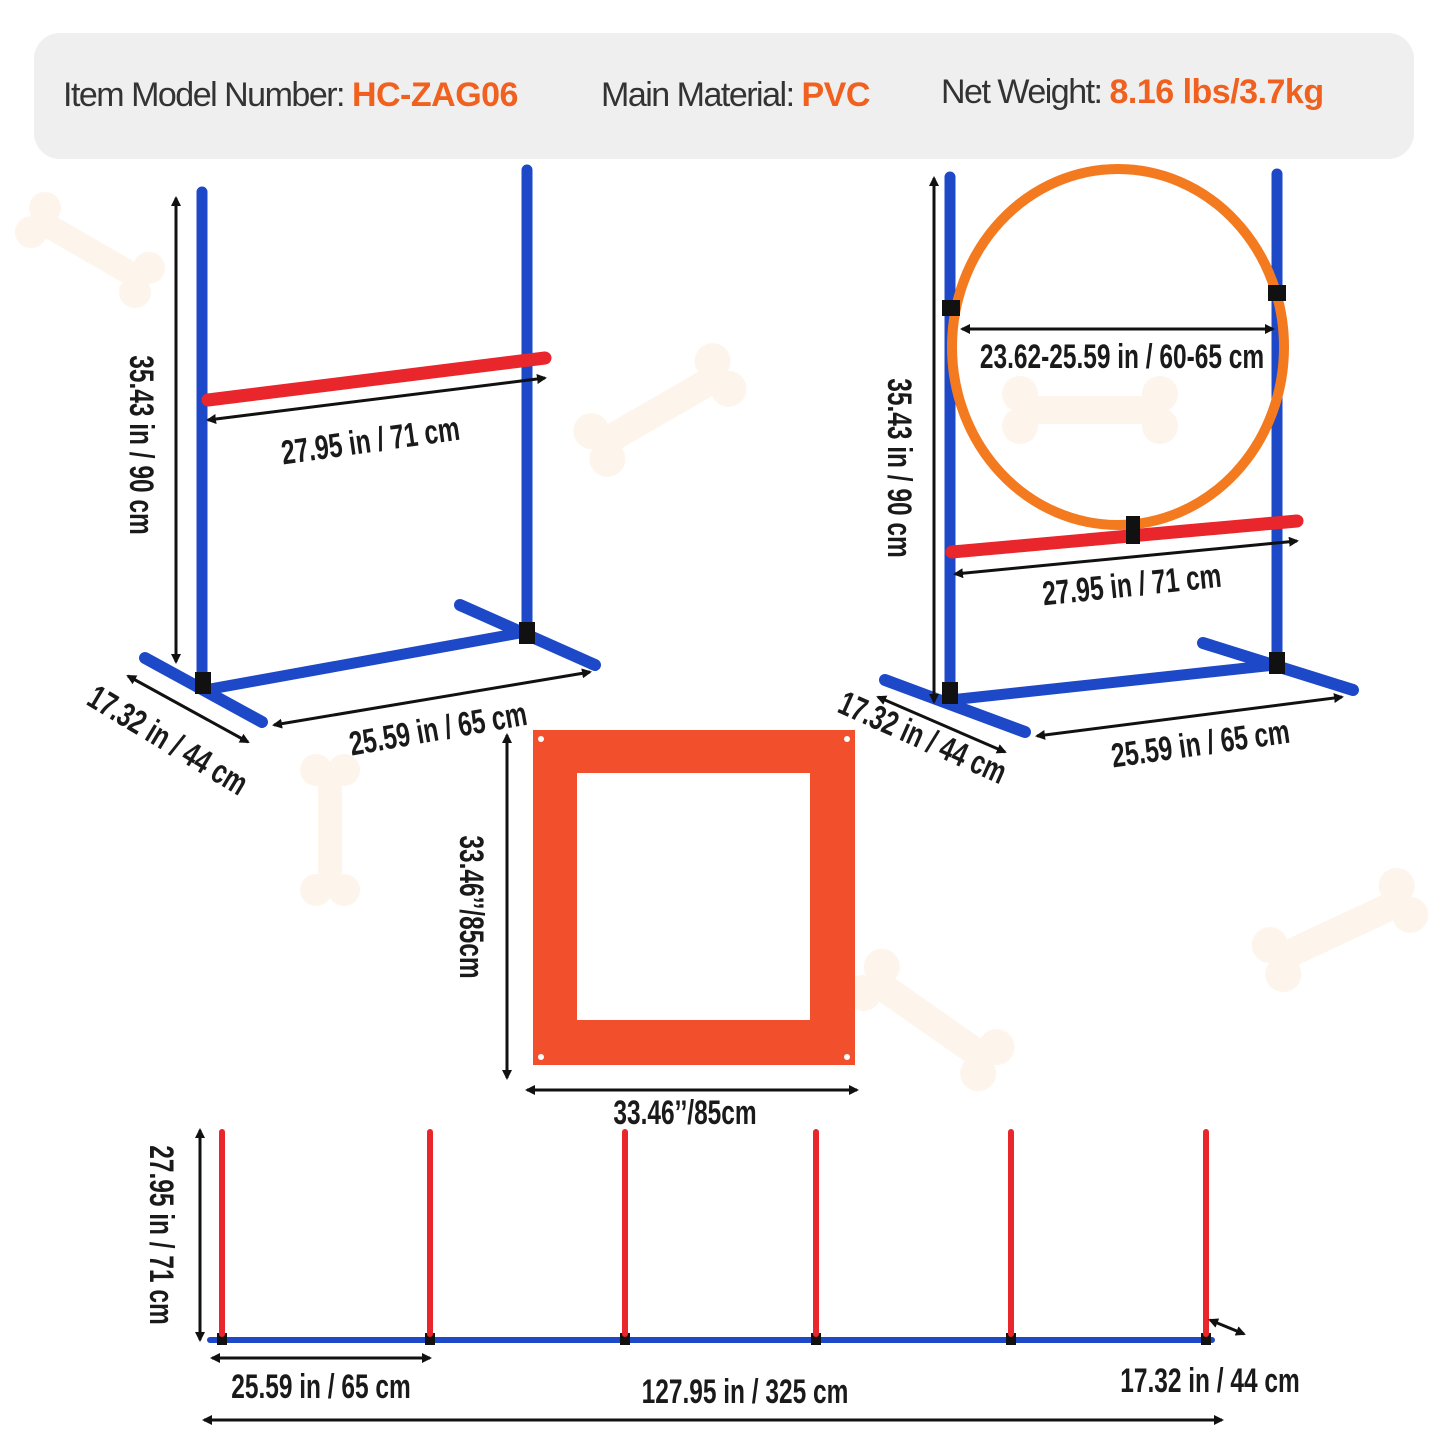 The height and width of the screenshot is (1445, 1445). I want to click on spec-material: Main Material: PVC, so click(735, 95).